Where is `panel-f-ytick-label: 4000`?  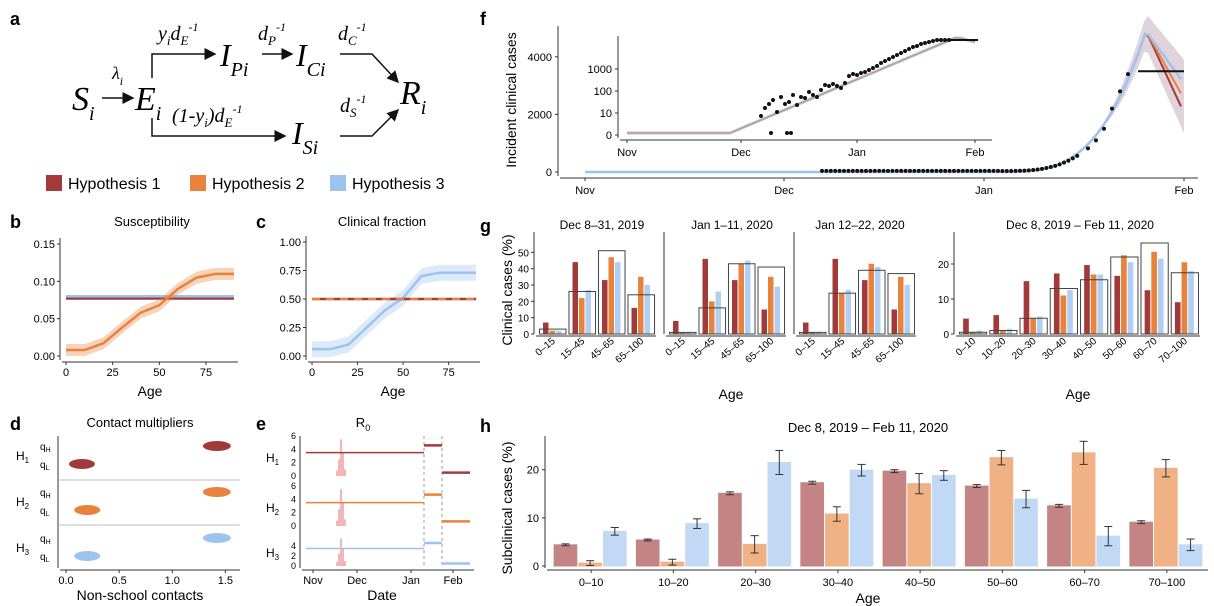
panel-f-ytick-label: 4000 is located at coordinates (540, 58).